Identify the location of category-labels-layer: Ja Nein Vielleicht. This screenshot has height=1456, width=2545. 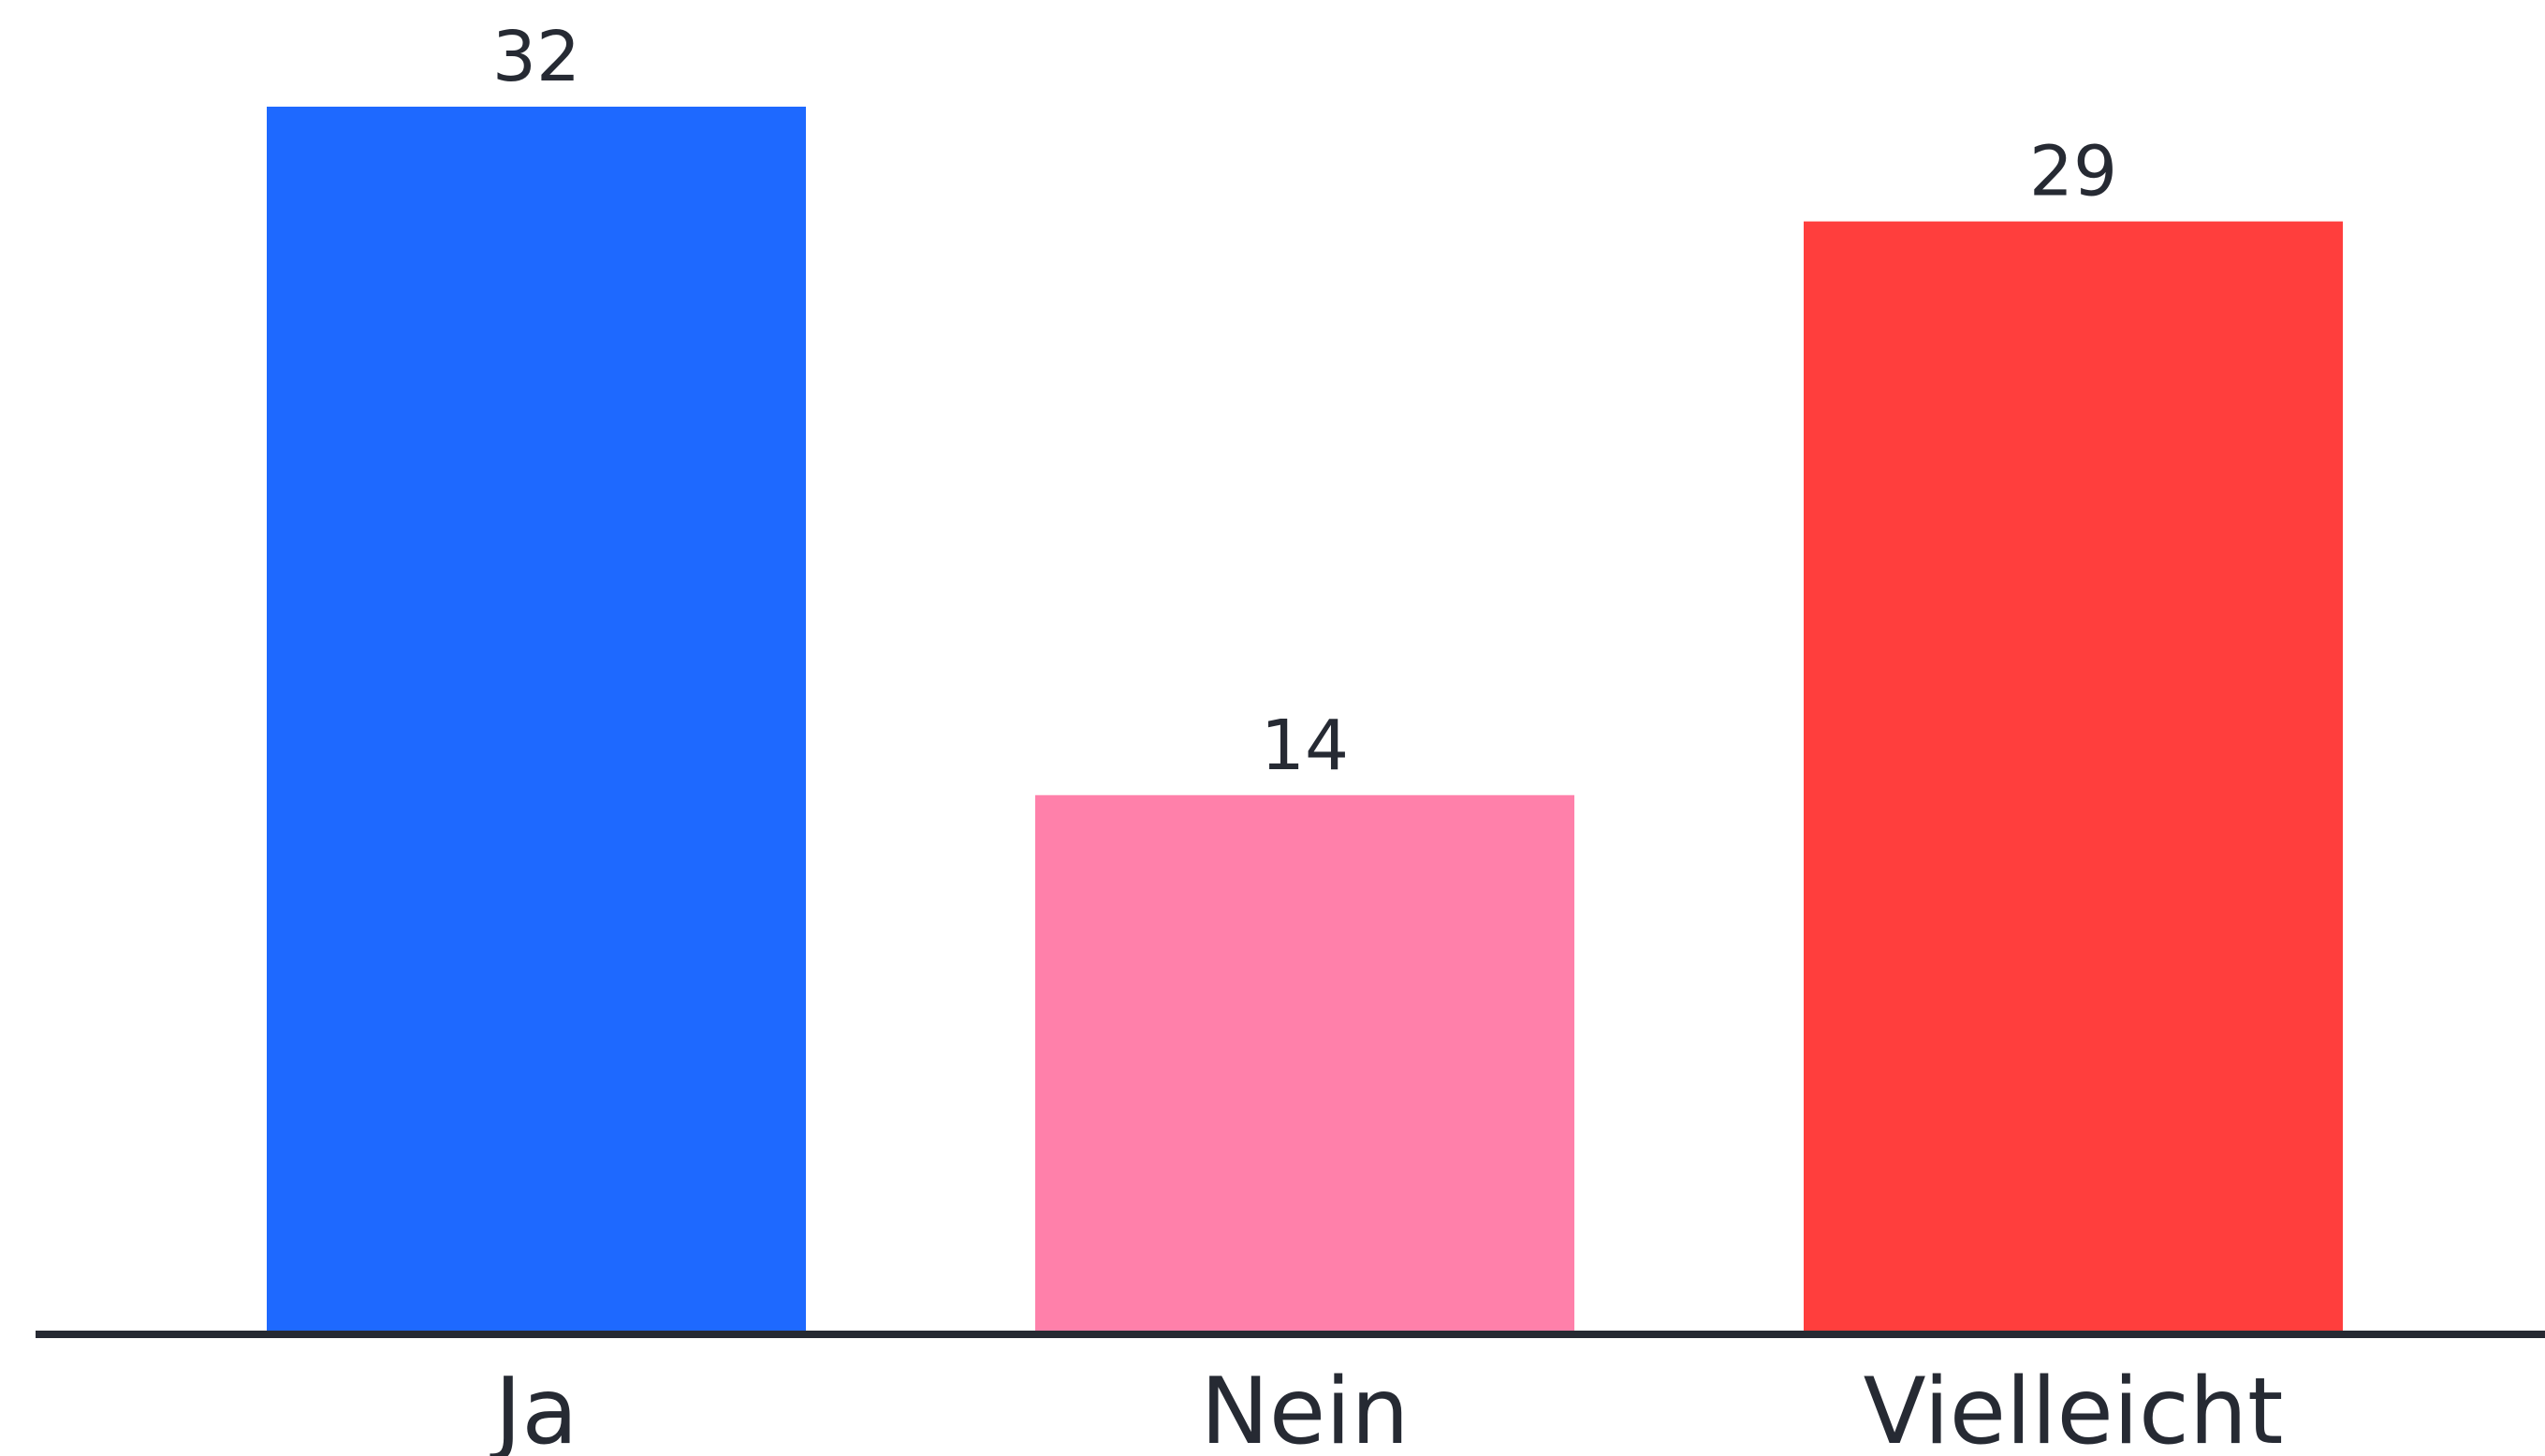
(1387, 1407).